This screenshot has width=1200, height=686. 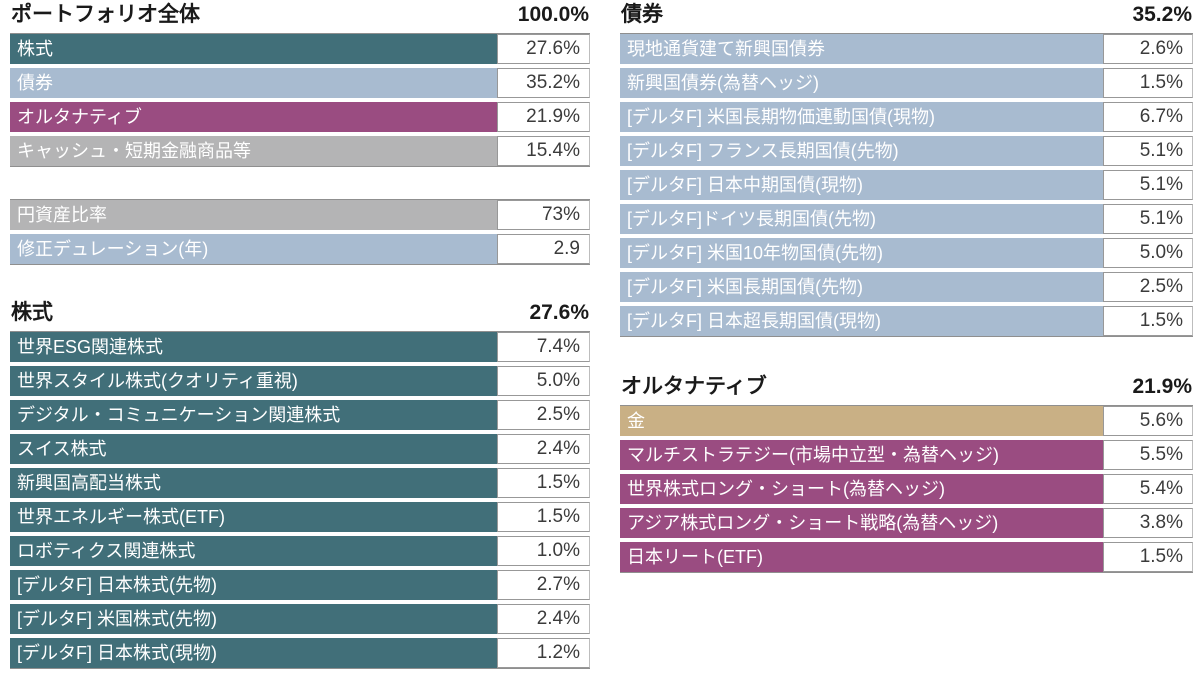 I want to click on row-label: [デルタF] 日本中期国債(現物), so click(x=861, y=185).